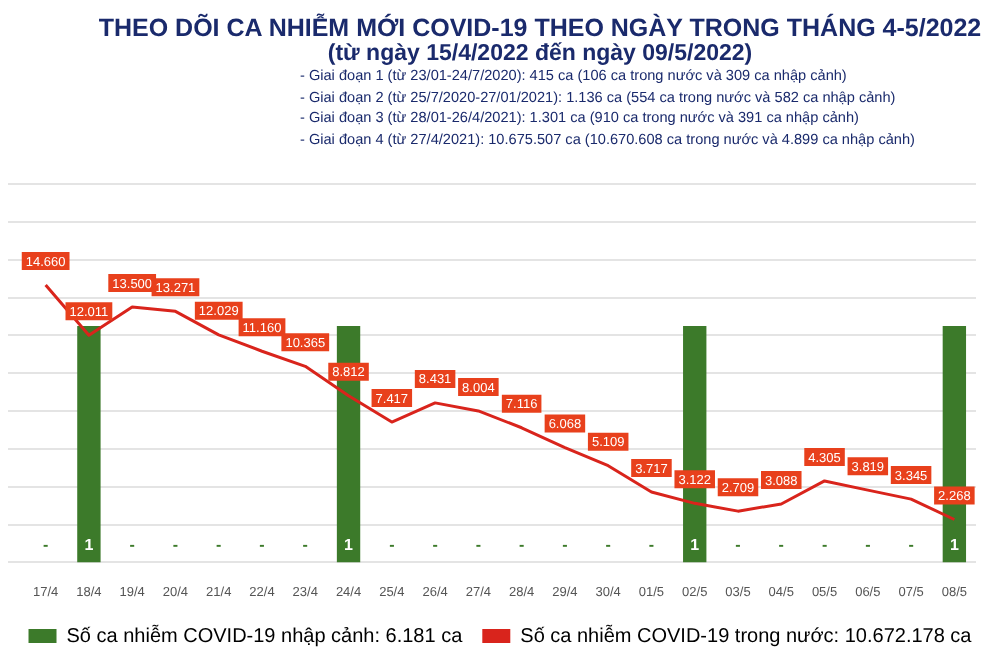 This screenshot has height=666, width=1000. What do you see at coordinates (746, 635) in the screenshot?
I see `legend-label: Số ca nhiễm COVID-19 trong nước: 10.672.178 ca` at bounding box center [746, 635].